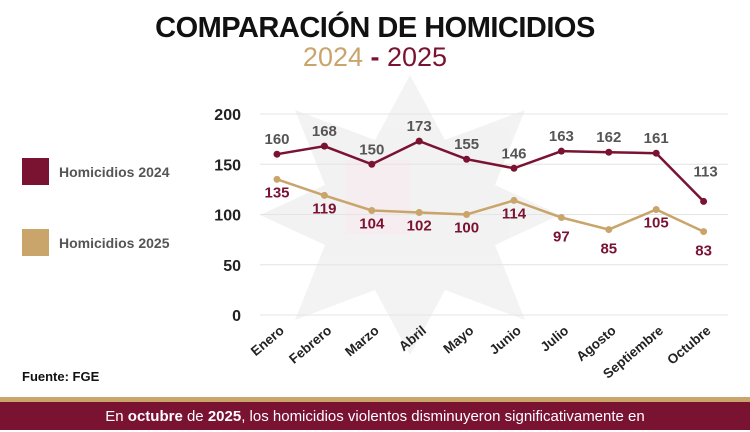 Image resolution: width=750 pixels, height=432 pixels. What do you see at coordinates (703, 251) in the screenshot?
I see `data-label: 83` at bounding box center [703, 251].